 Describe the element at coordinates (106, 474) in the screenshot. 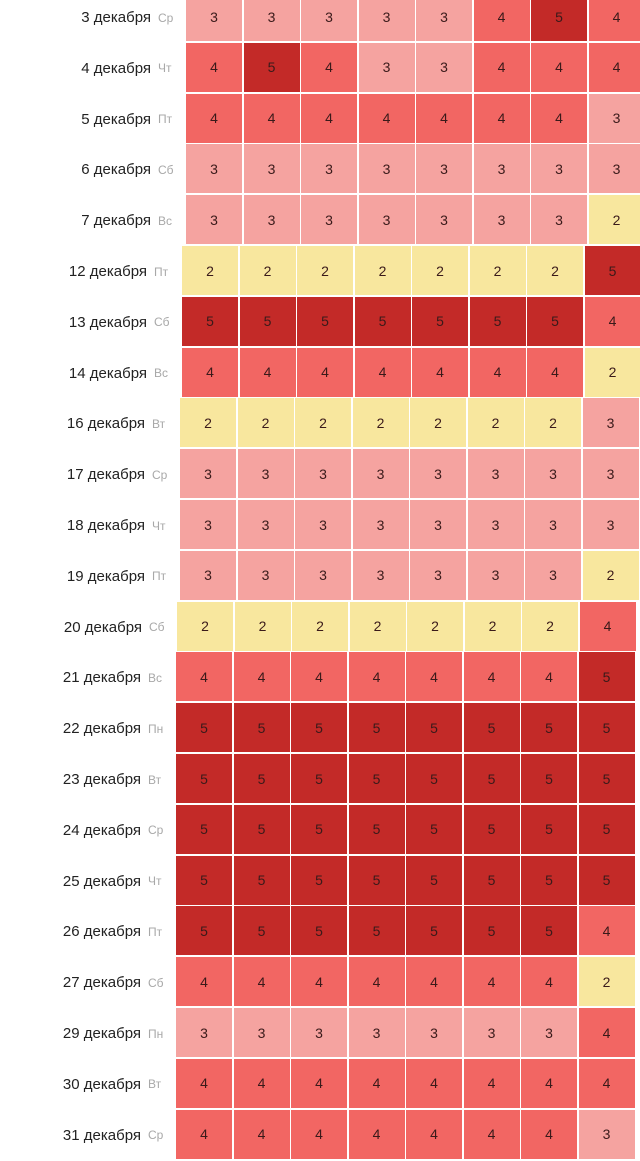

I see `date-label: 17 декабря` at that location.